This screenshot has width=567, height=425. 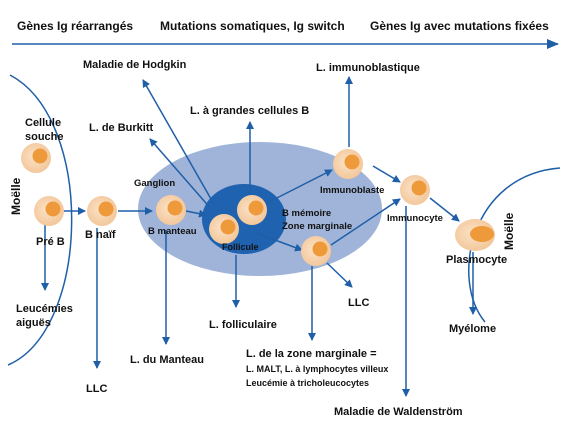 What do you see at coordinates (49, 211) in the screenshot?
I see `cell-pre-b` at bounding box center [49, 211].